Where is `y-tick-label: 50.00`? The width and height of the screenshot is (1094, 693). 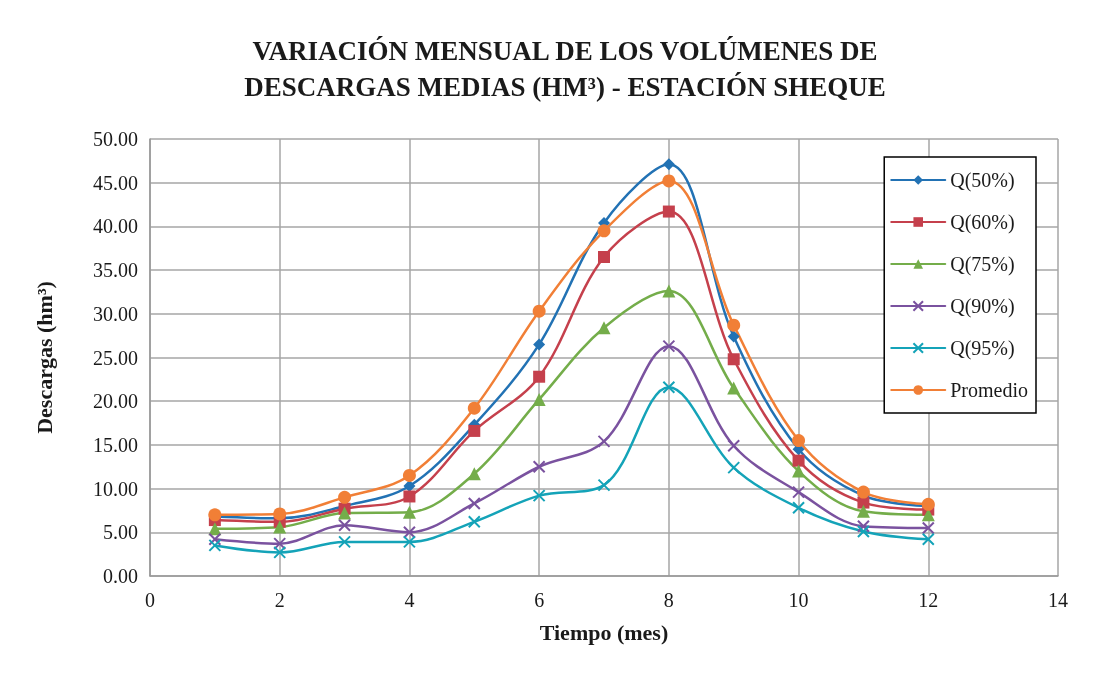 y-tick-label: 50.00 is located at coordinates (115, 139).